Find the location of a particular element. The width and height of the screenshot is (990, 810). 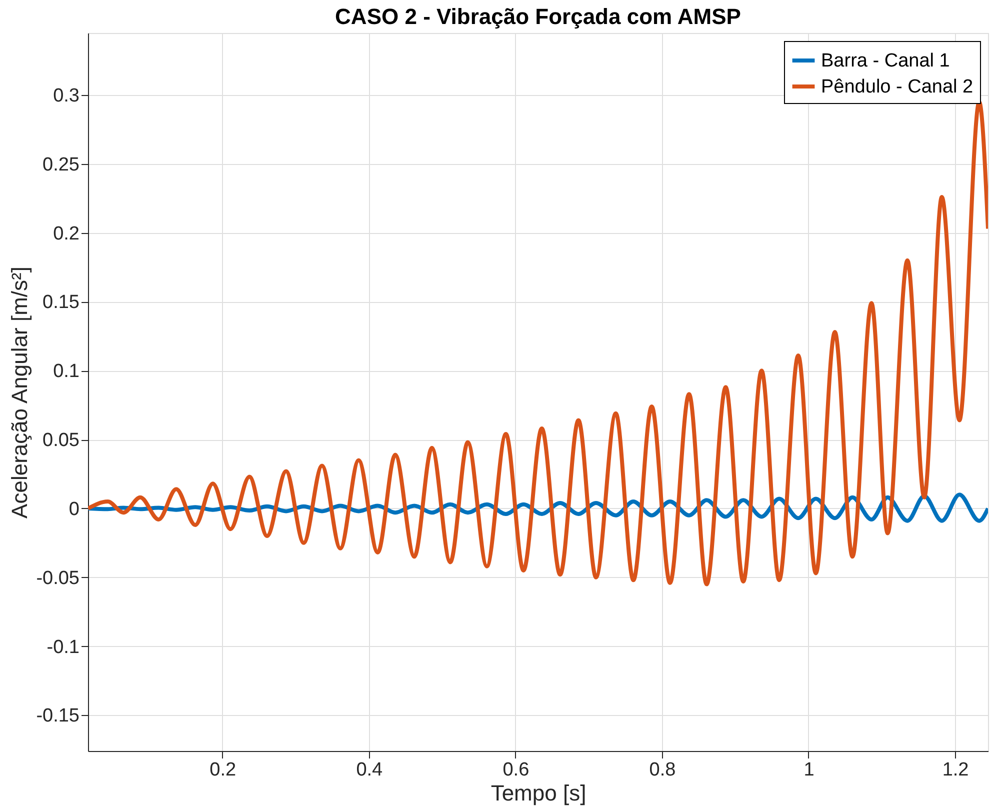

y-tick-label: 0.2 is located at coordinates (66, 233).